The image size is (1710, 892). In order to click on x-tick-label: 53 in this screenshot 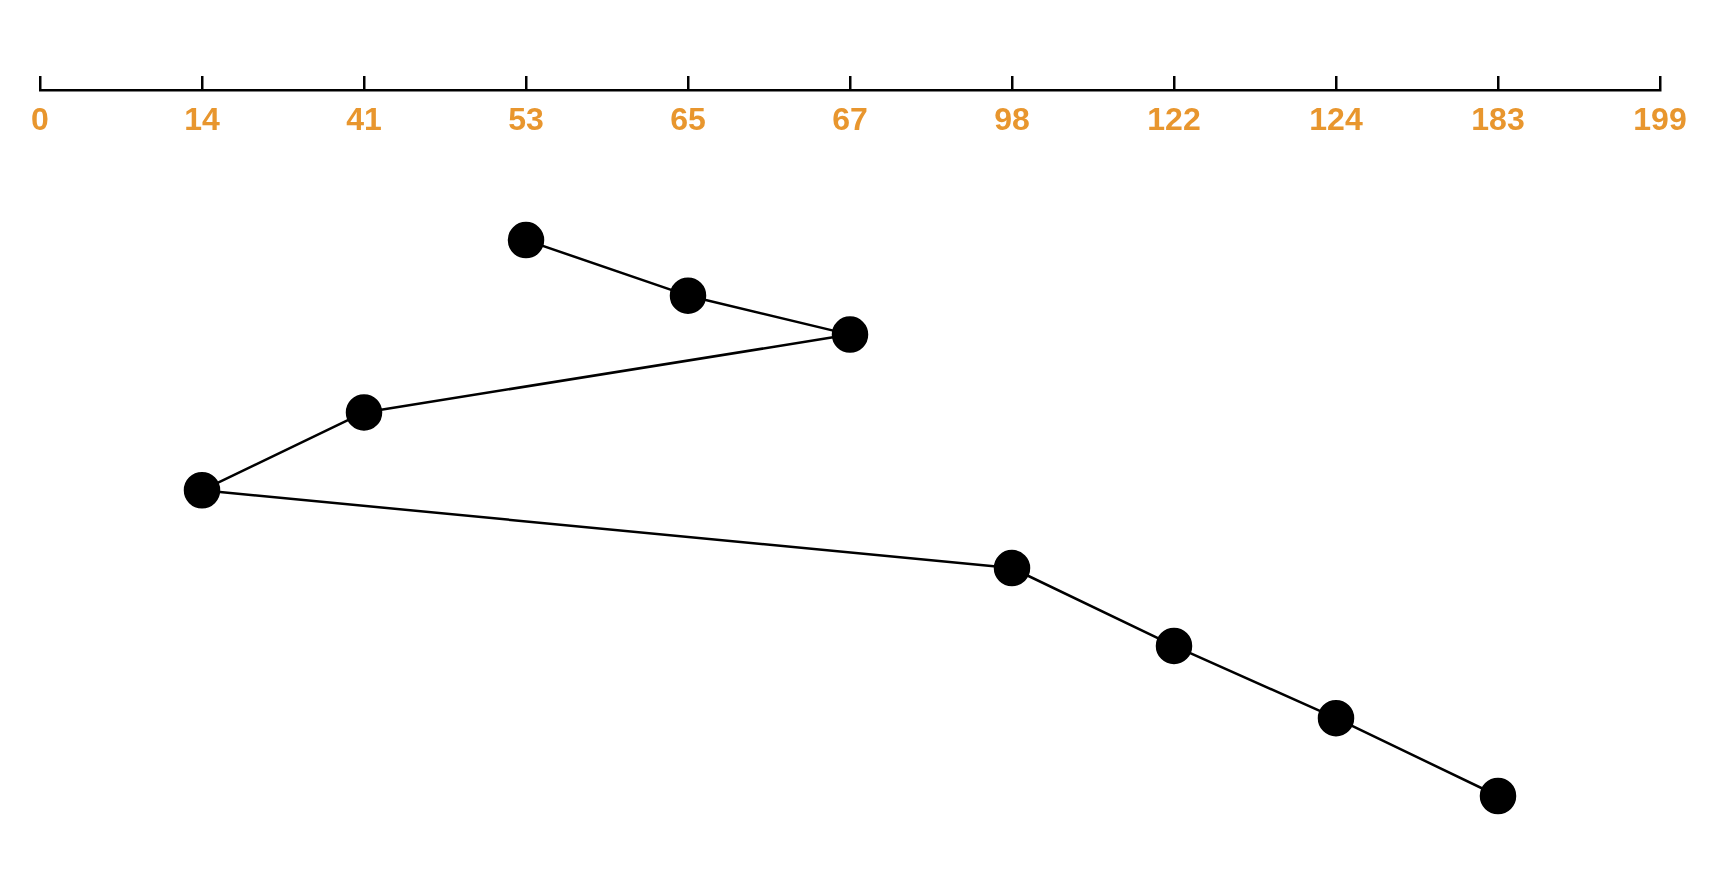, I will do `click(526, 119)`.